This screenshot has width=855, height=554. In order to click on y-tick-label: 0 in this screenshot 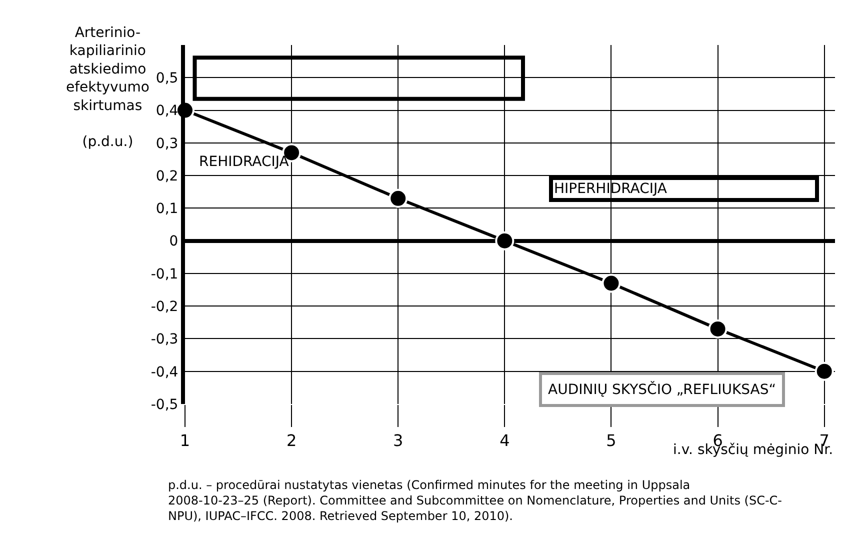, I will do `click(173, 242)`.